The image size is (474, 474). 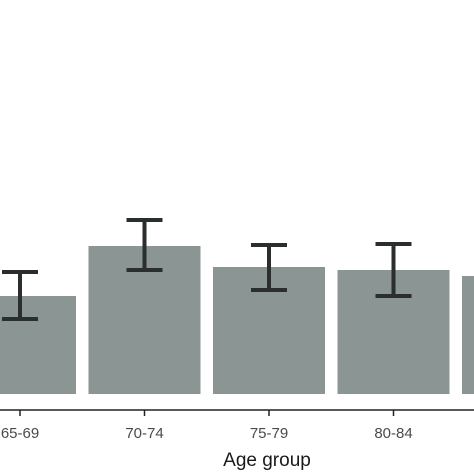 What do you see at coordinates (468, 335) in the screenshot?
I see `bar-85+` at bounding box center [468, 335].